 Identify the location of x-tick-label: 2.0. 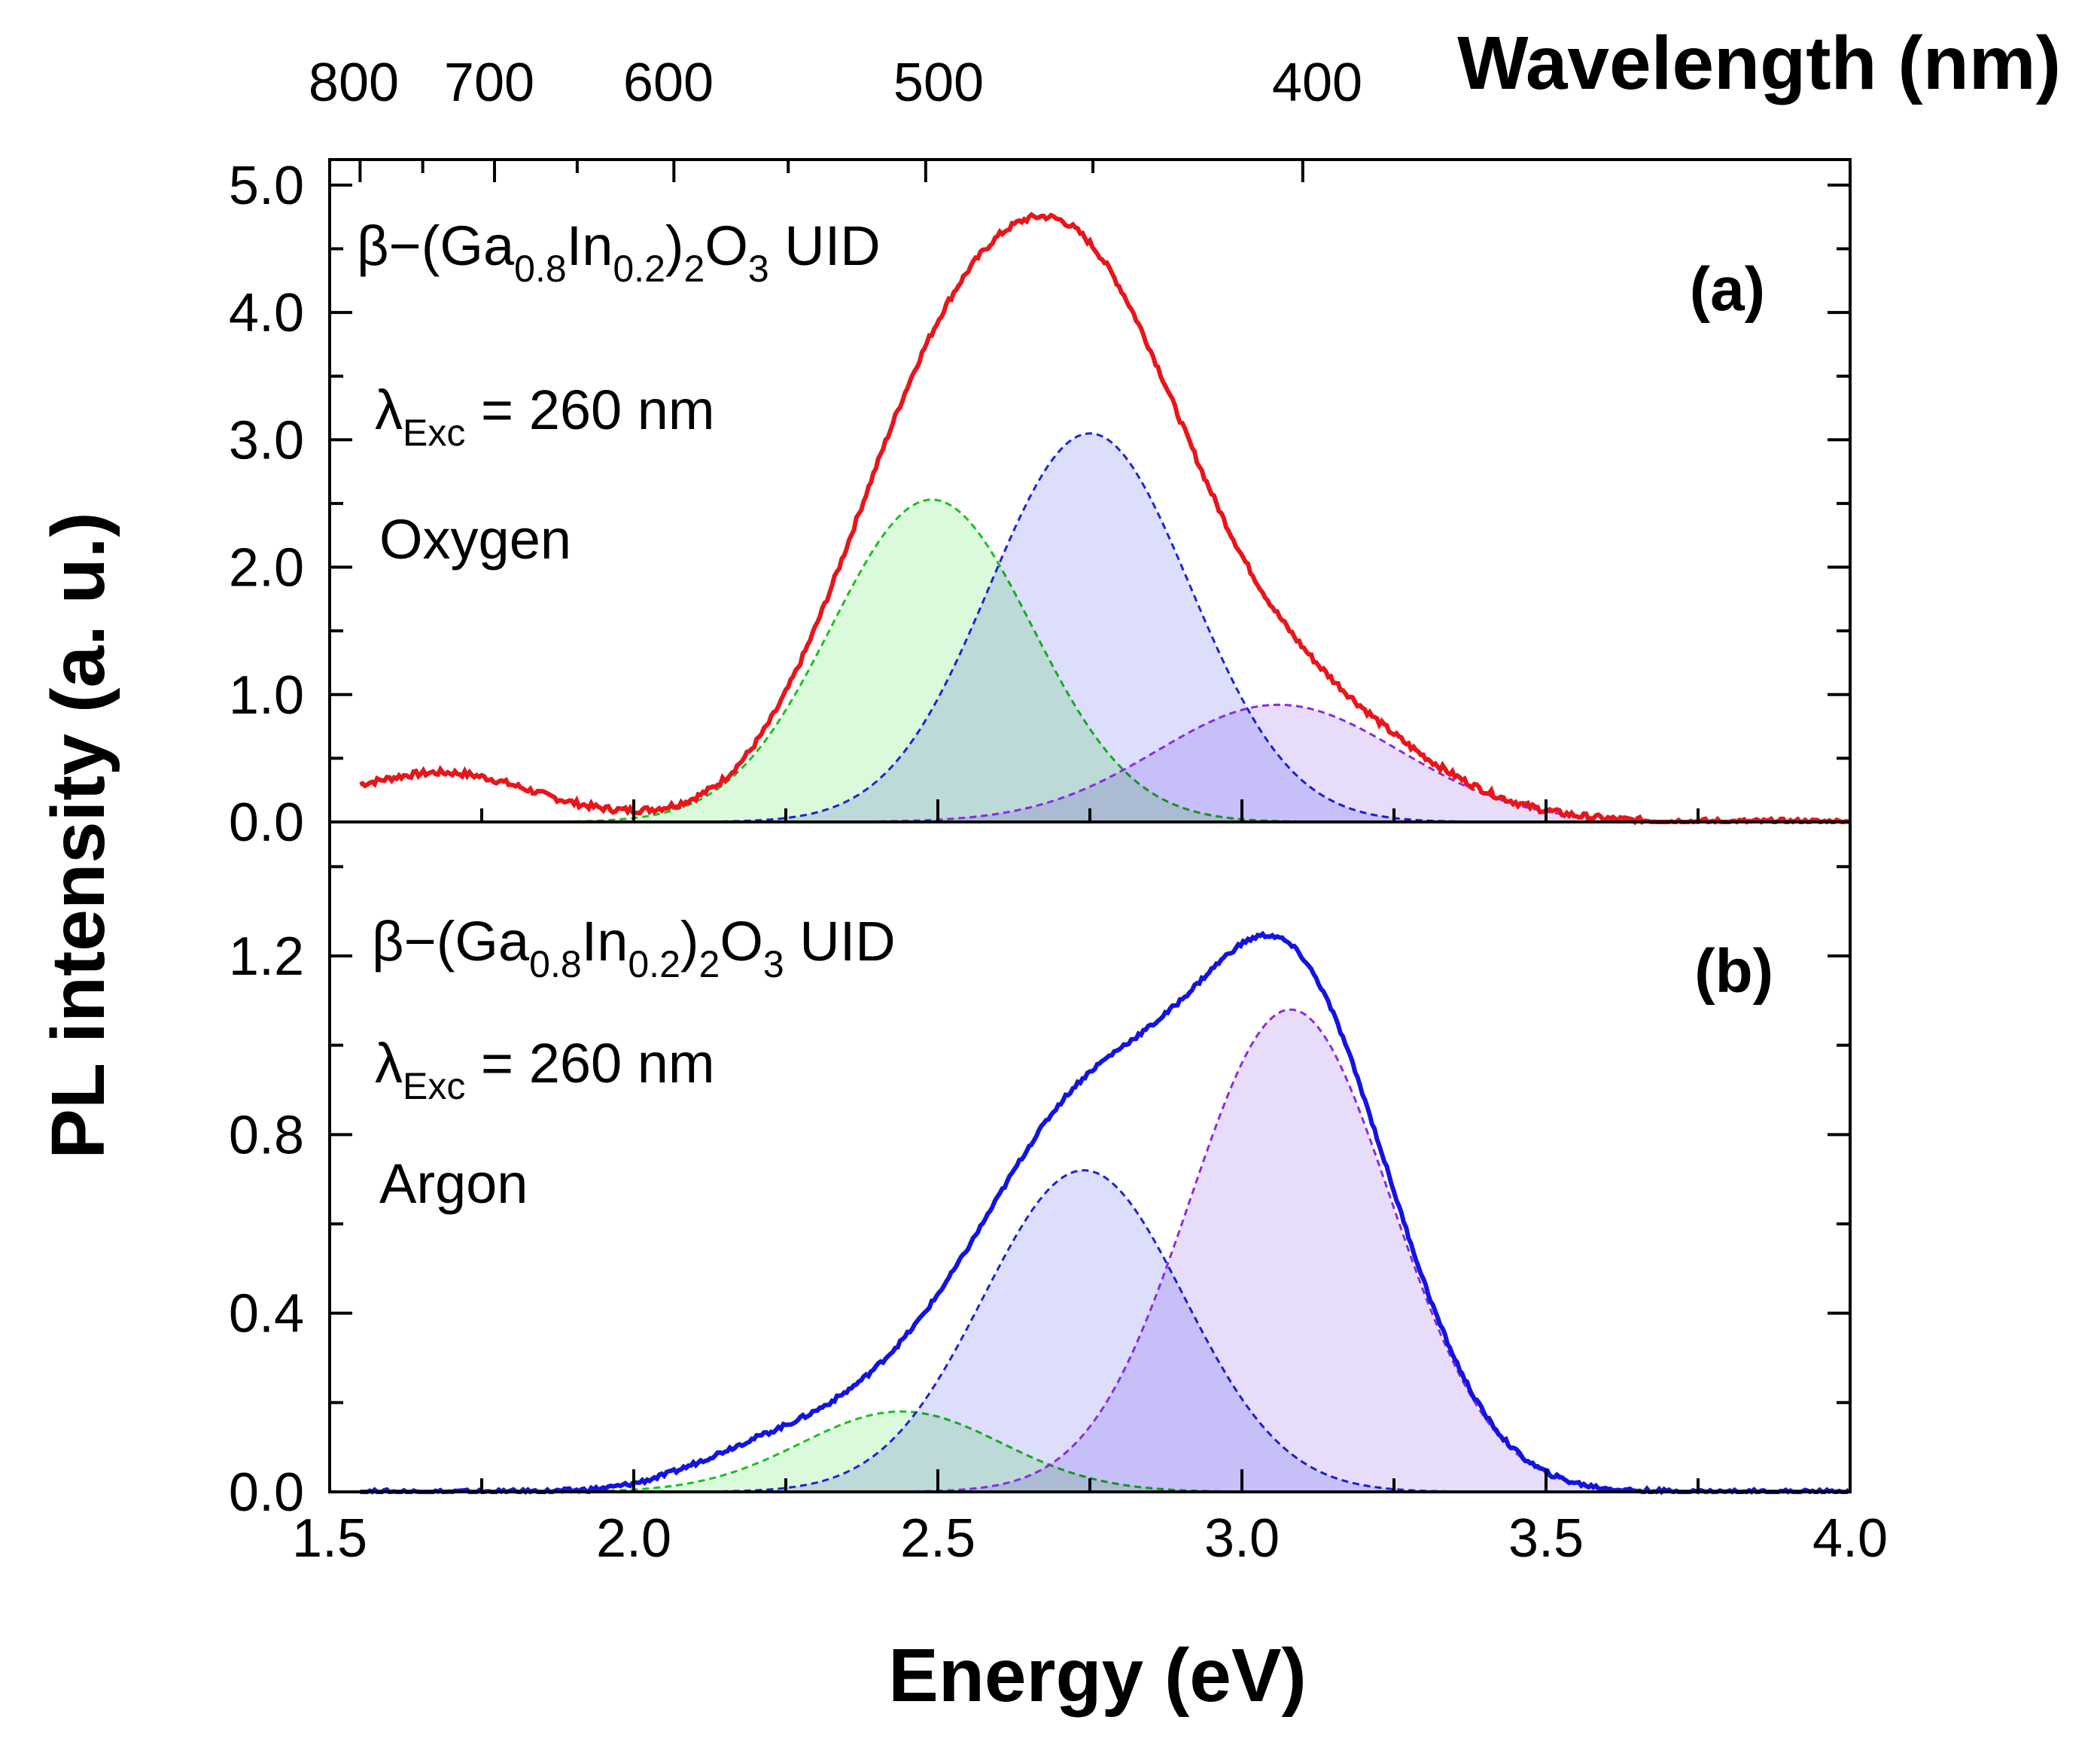
(633, 1538).